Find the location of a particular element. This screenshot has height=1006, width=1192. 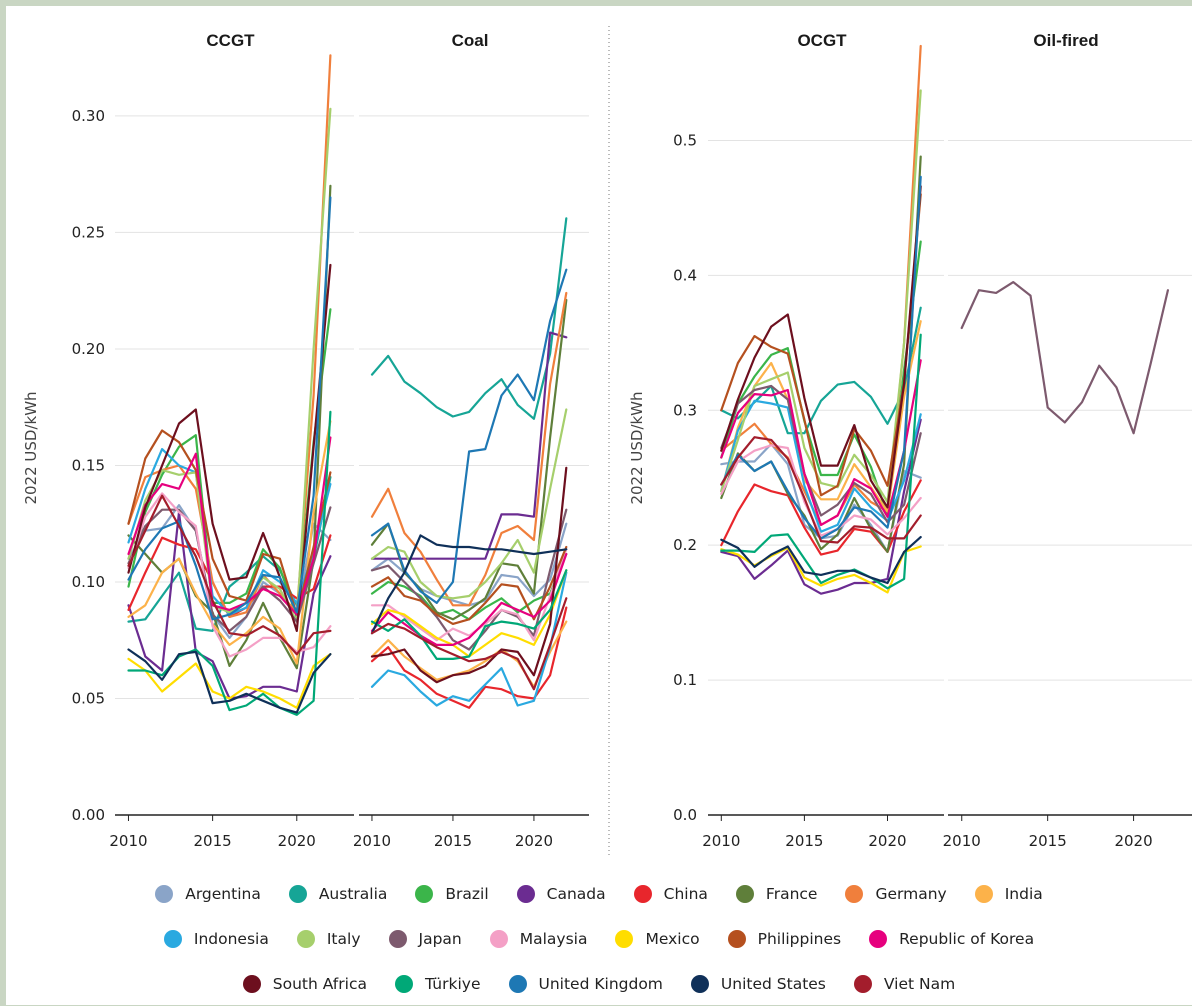

legend-item: Mexico is located at coordinates (657, 938).